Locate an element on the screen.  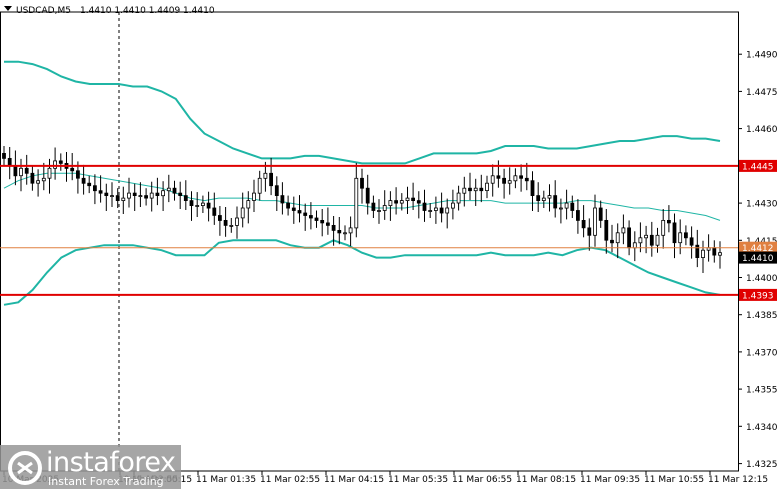
level-price-tag-1: 1.4445 is located at coordinates (758, 167).